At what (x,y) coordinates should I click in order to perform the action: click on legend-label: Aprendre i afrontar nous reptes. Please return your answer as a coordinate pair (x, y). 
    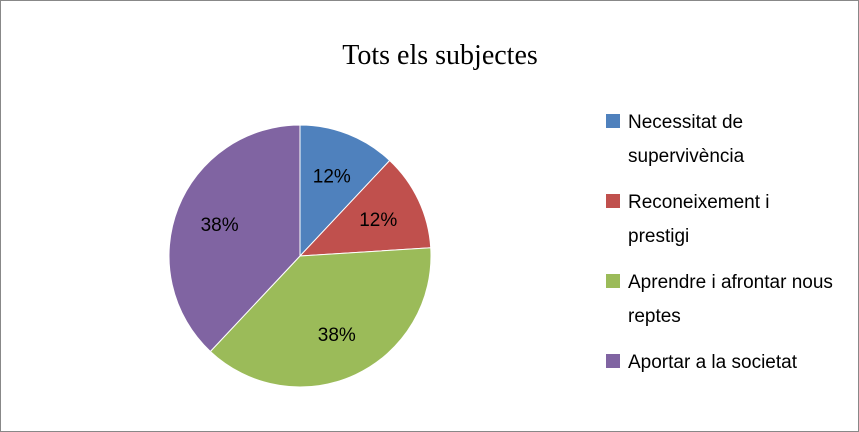
    Looking at the image, I should click on (733, 299).